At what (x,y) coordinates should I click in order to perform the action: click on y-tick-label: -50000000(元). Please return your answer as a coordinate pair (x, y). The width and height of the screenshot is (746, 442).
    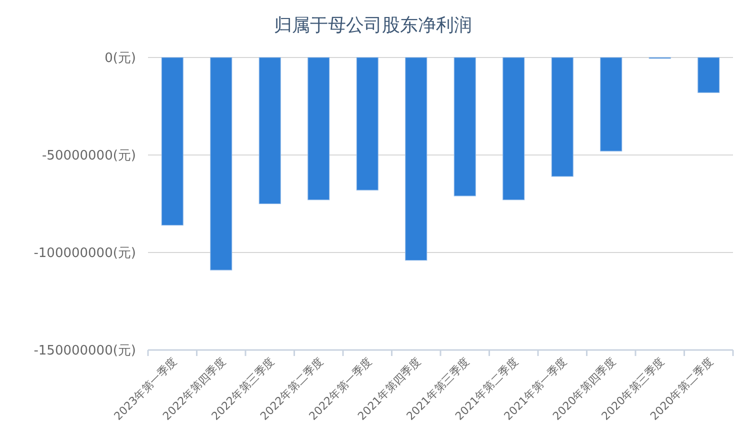
    Looking at the image, I should click on (89, 156).